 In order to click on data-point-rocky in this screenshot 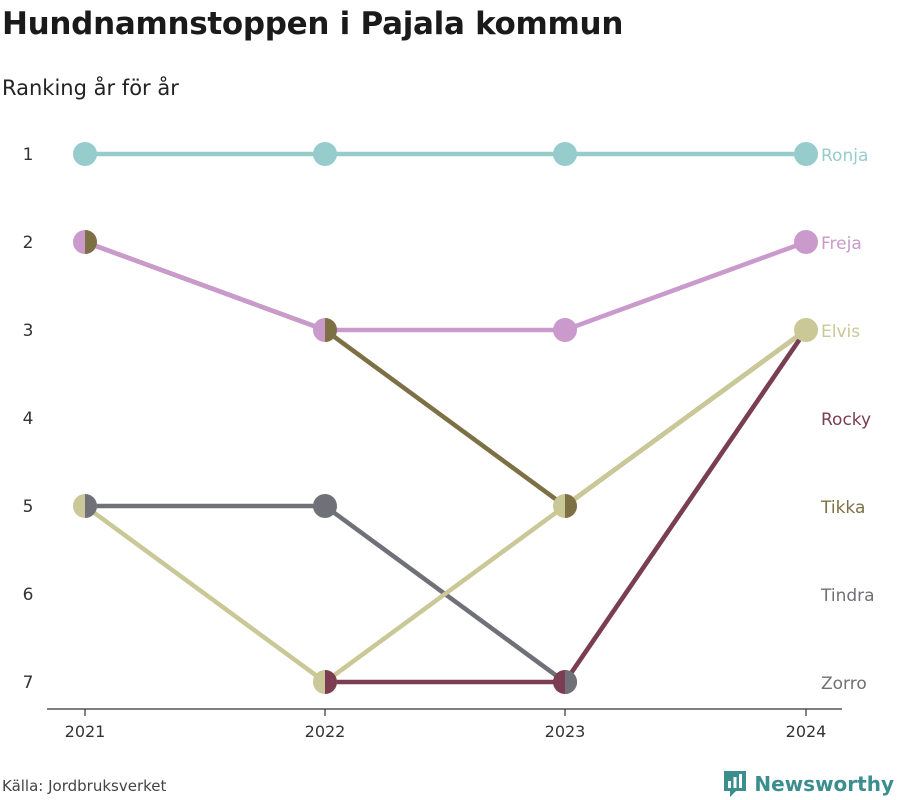, I will do `click(331, 682)`.